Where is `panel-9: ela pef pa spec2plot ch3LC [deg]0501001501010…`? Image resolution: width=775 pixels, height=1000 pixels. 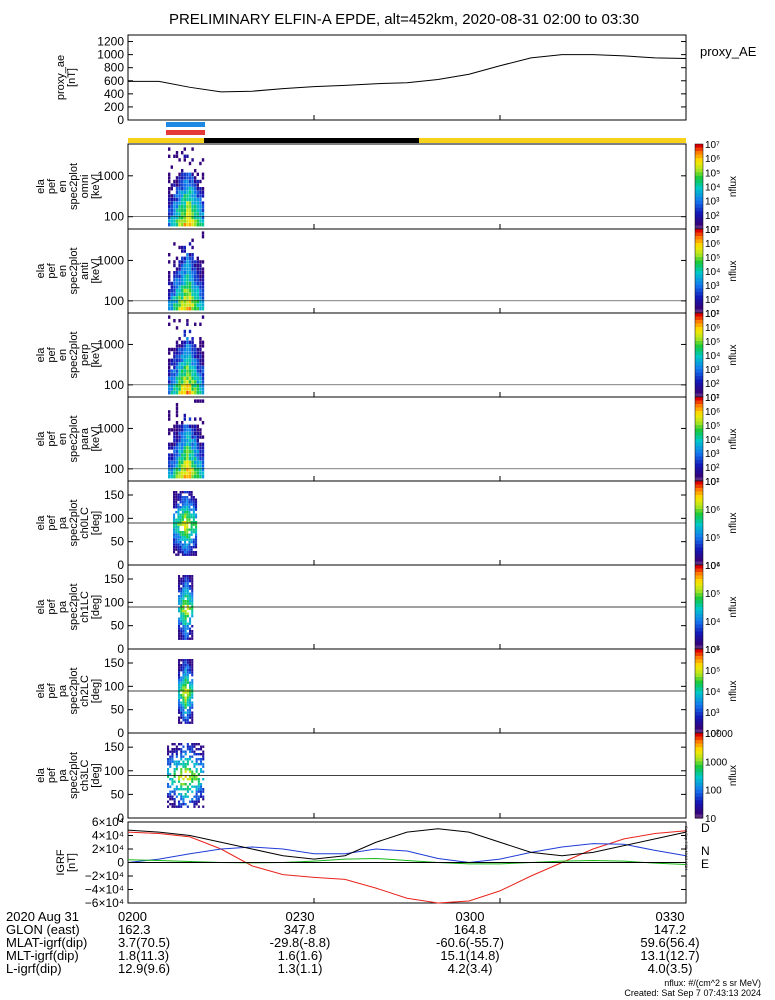 panel-9: ela pef pa spec2plot ch3LC [deg]0501001501010… is located at coordinates (387, 777).